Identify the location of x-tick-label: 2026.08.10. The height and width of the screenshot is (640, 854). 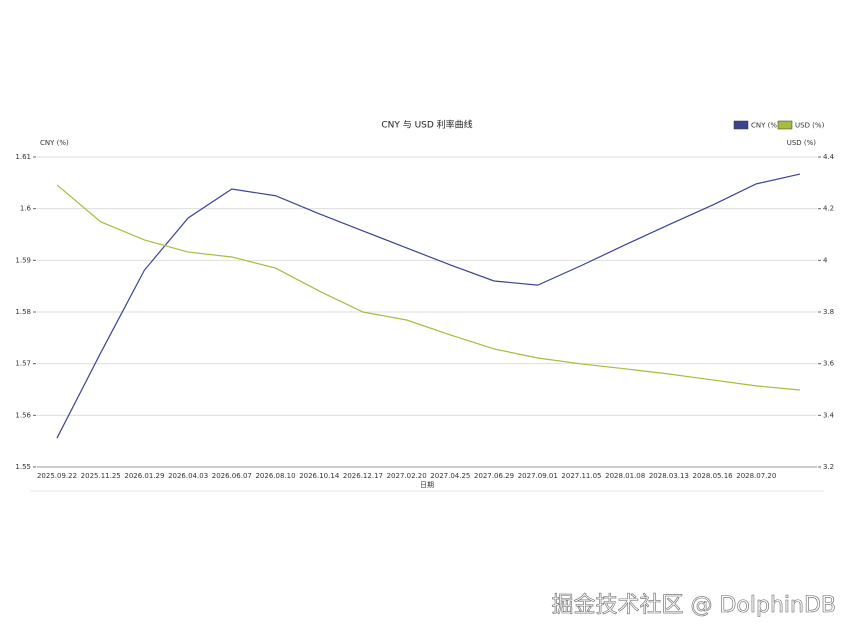
(275, 476).